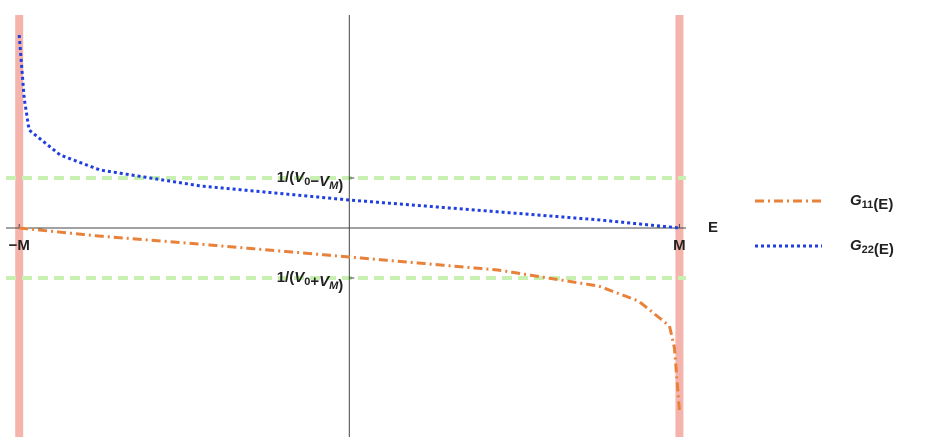  I want to click on legend-label: G22(E), so click(872, 247).